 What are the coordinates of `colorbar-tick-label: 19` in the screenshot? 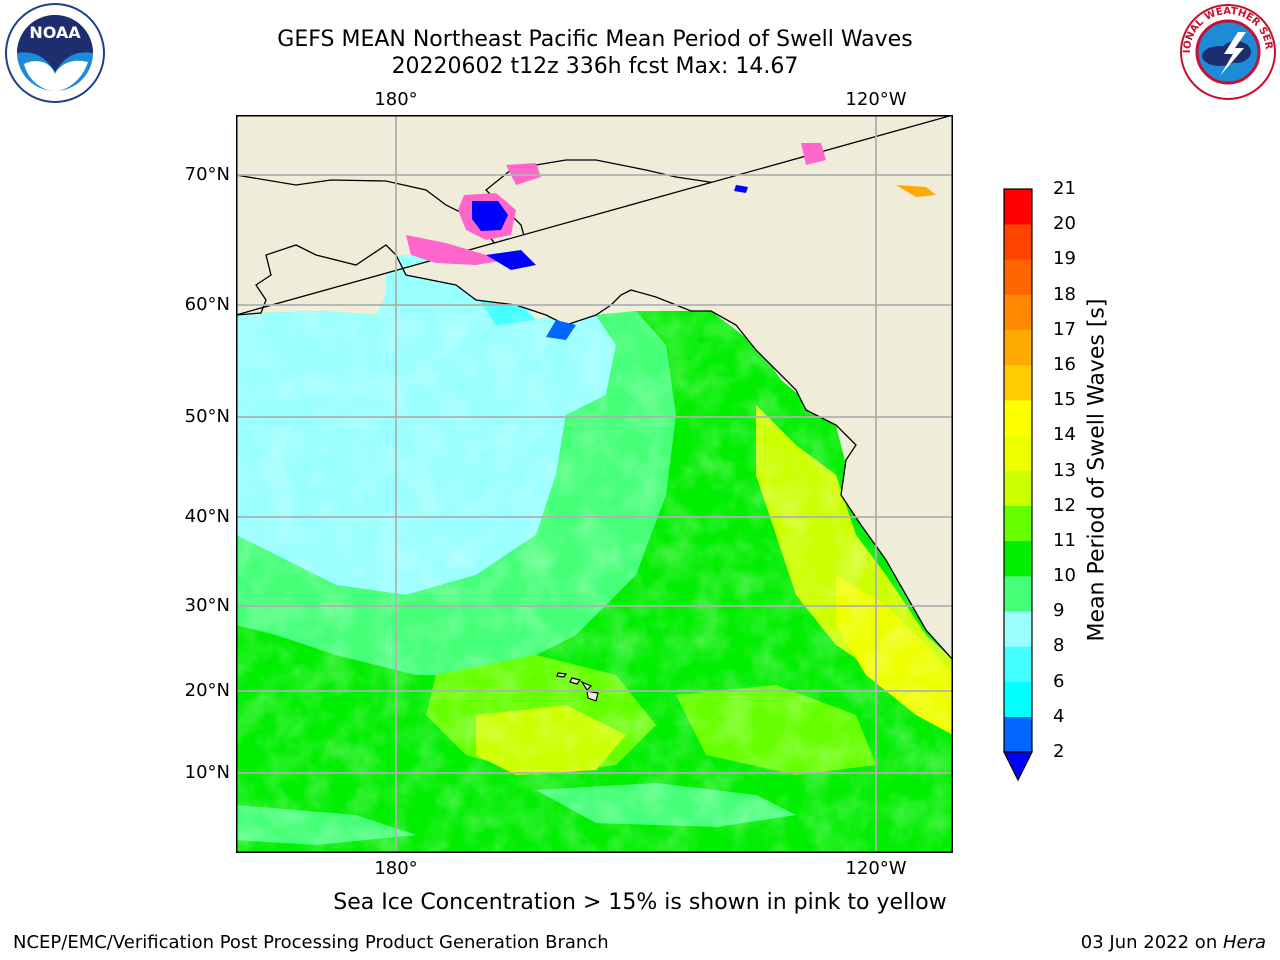 It's located at (1064, 259).